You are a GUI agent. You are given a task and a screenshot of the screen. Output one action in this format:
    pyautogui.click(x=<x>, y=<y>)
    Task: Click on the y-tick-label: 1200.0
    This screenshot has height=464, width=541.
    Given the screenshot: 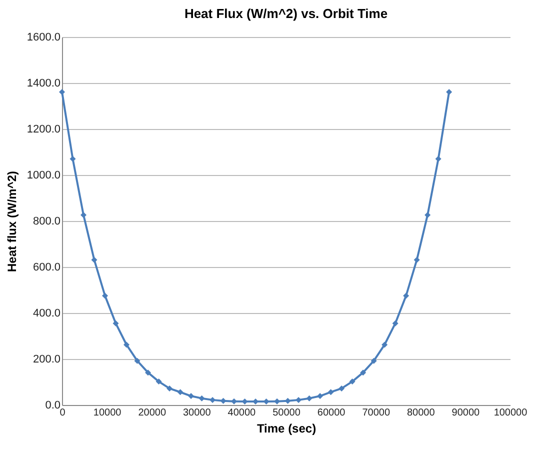 What is the action you would take?
    pyautogui.click(x=43, y=130)
    